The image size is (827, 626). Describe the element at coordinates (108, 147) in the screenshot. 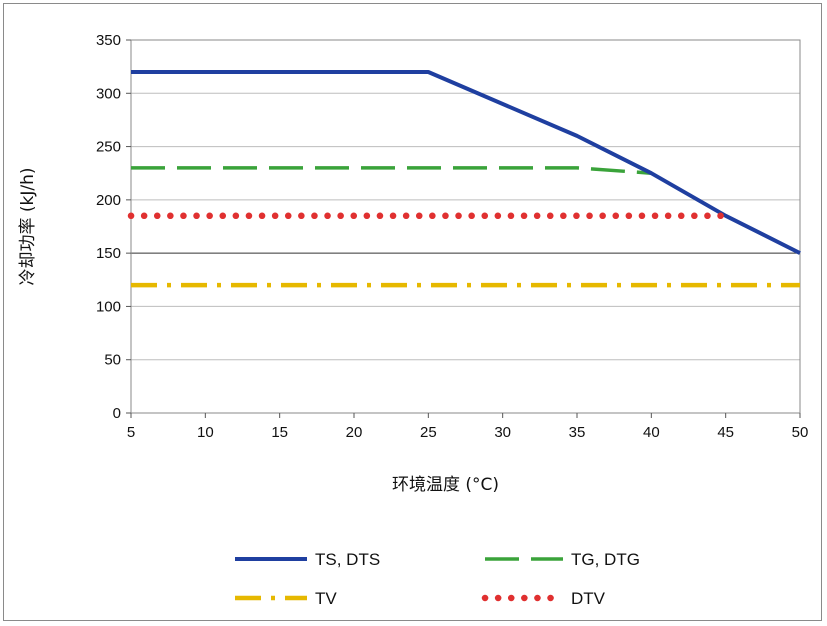

I see `y-tick-label: 250` at that location.